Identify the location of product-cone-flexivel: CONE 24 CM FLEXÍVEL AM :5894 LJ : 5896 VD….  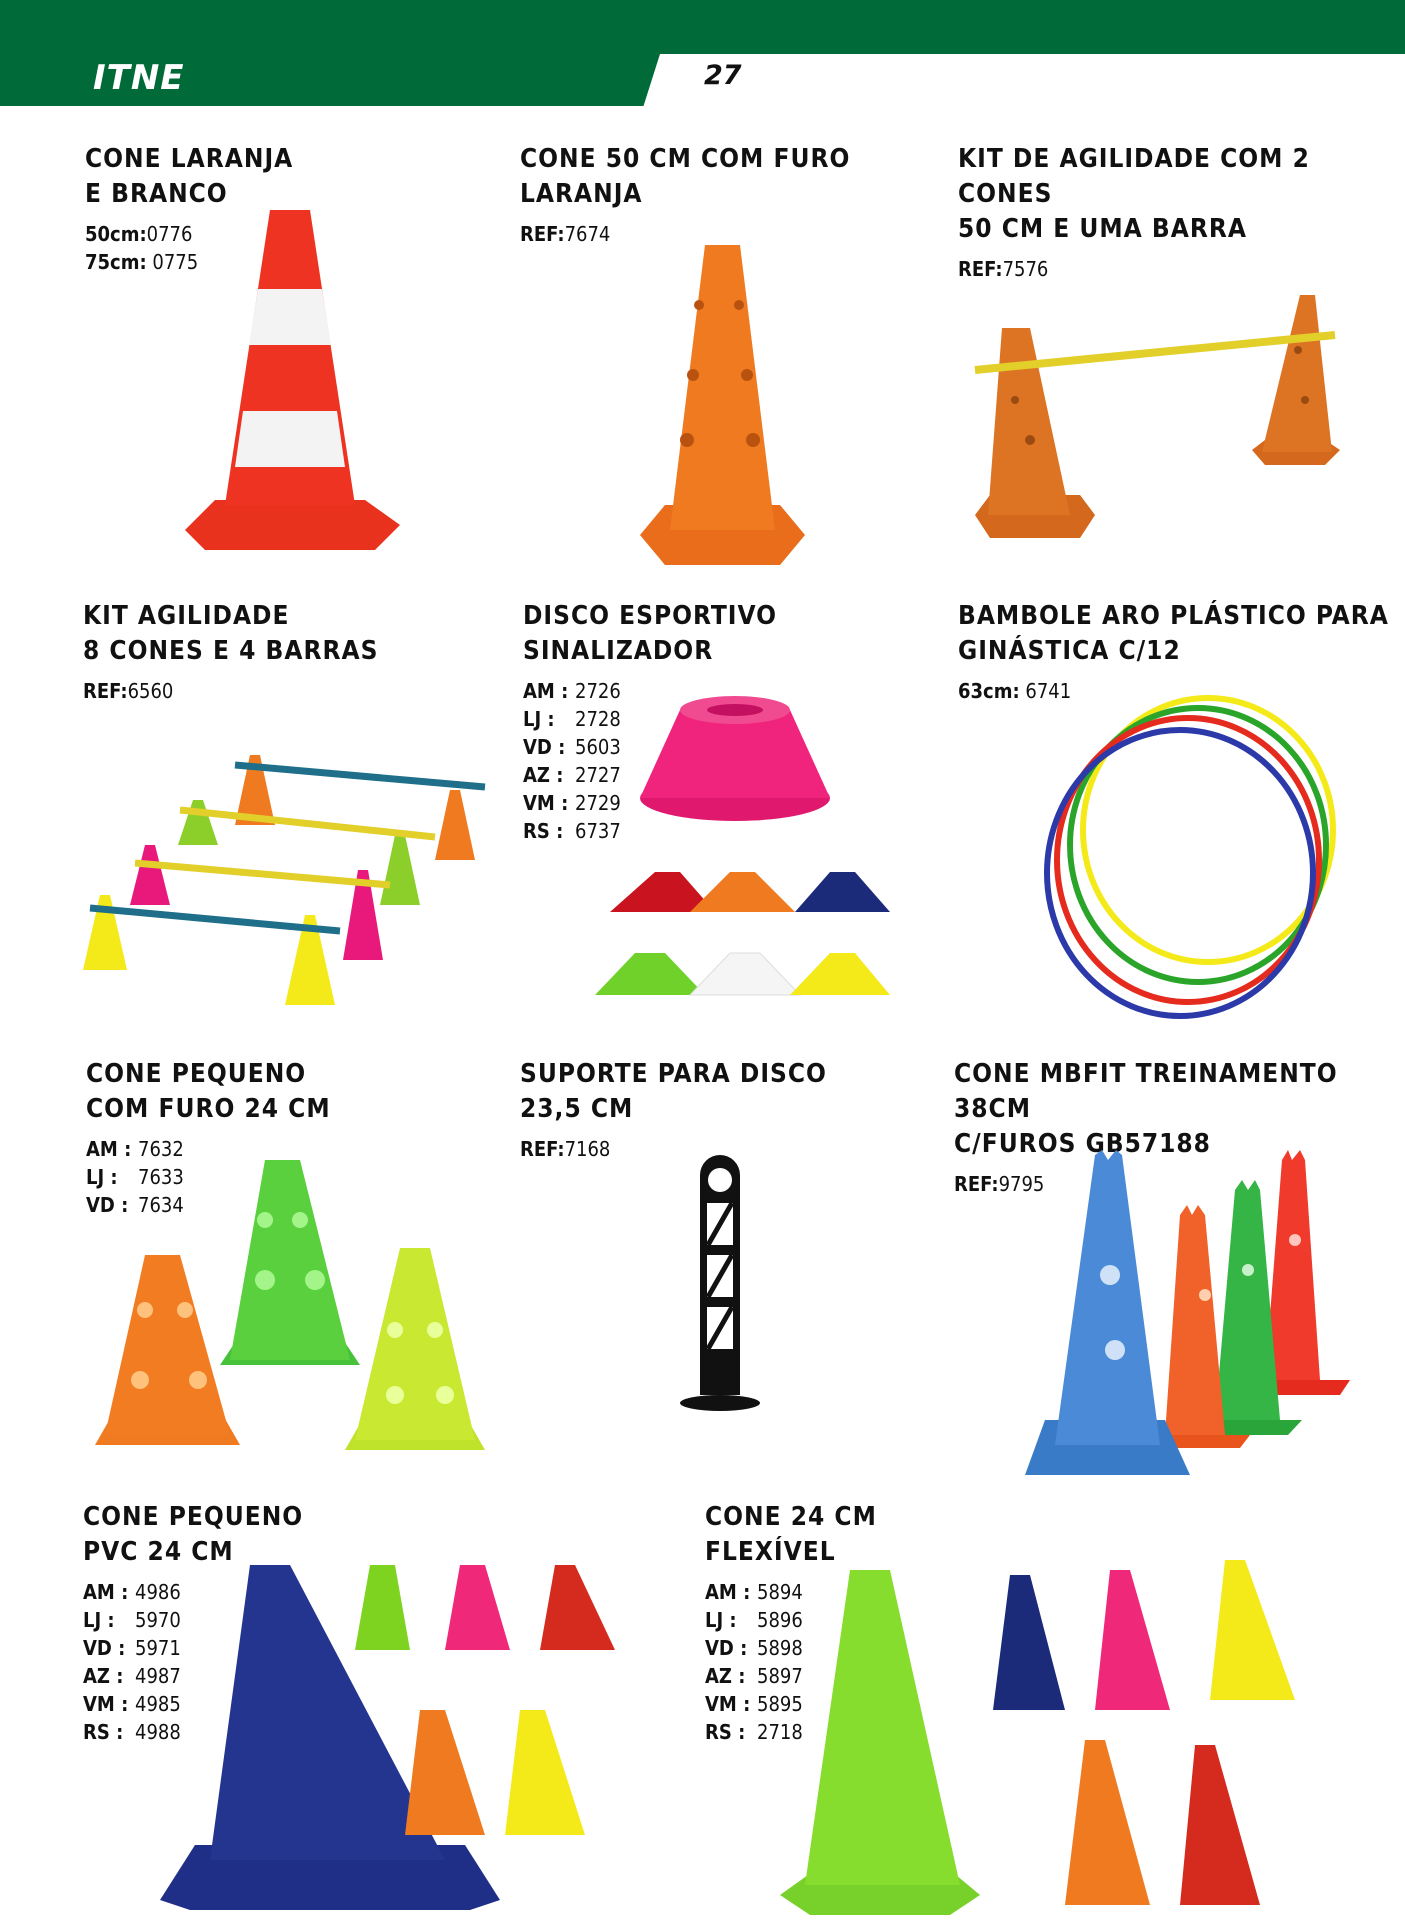
(791, 1623).